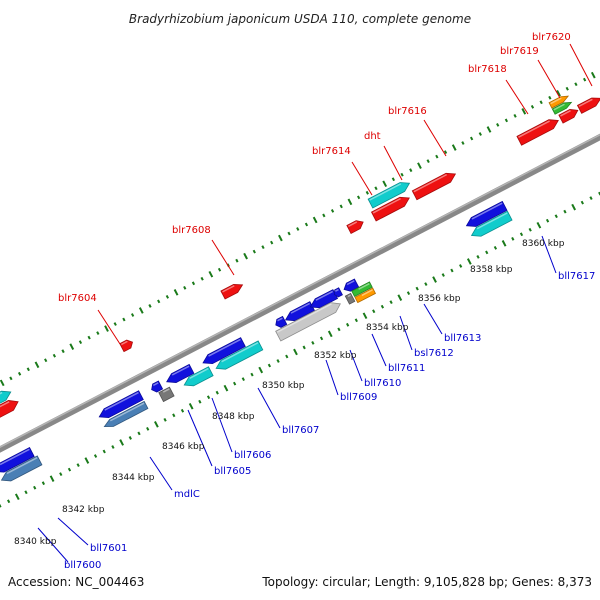 Image resolution: width=600 pixels, height=600 pixels. I want to click on gene-label-reverse: bll7606, so click(252, 455).